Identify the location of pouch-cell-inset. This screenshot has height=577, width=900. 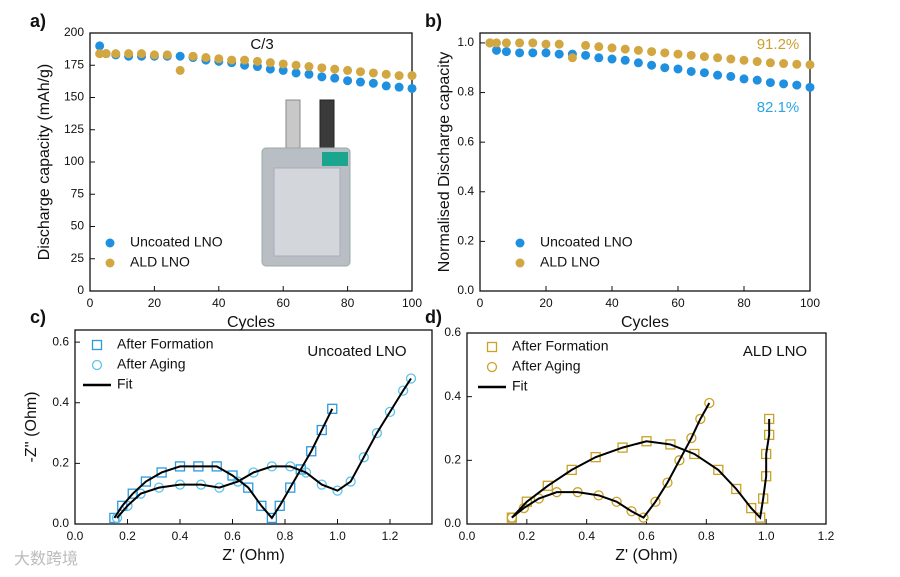
(306, 183).